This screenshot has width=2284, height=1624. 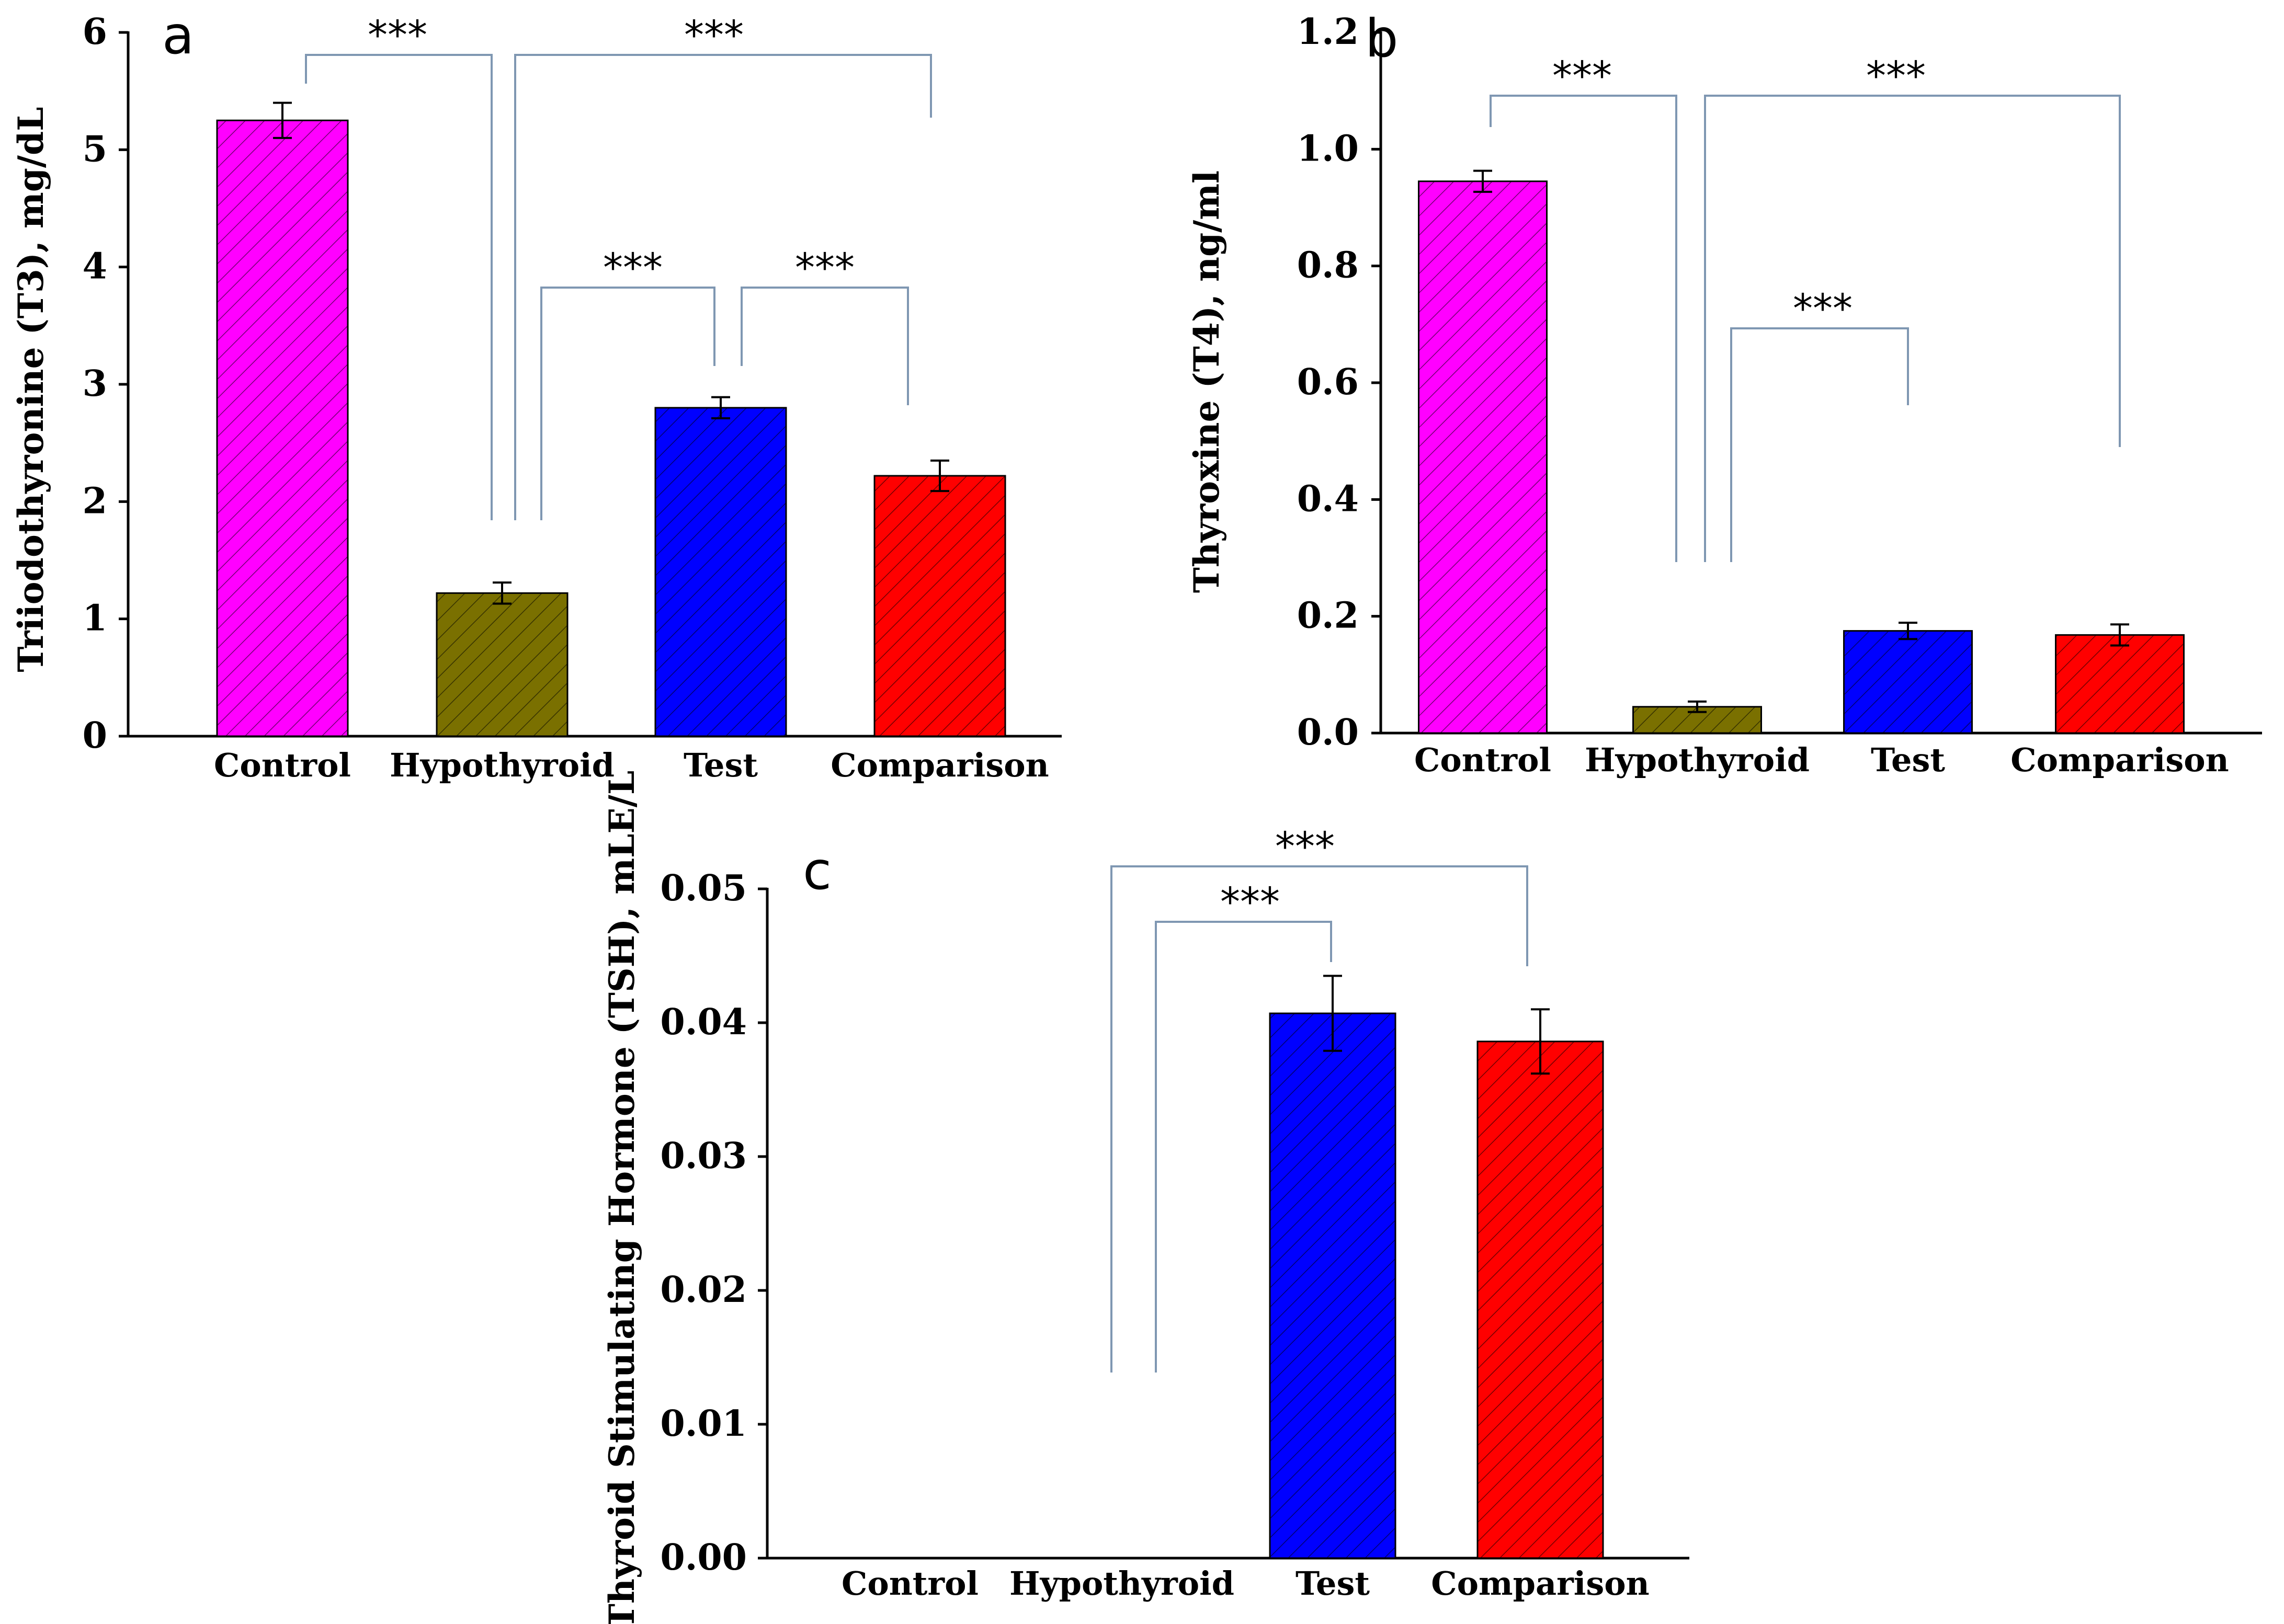 What do you see at coordinates (178, 35) in the screenshot?
I see `panel-a-letter: a` at bounding box center [178, 35].